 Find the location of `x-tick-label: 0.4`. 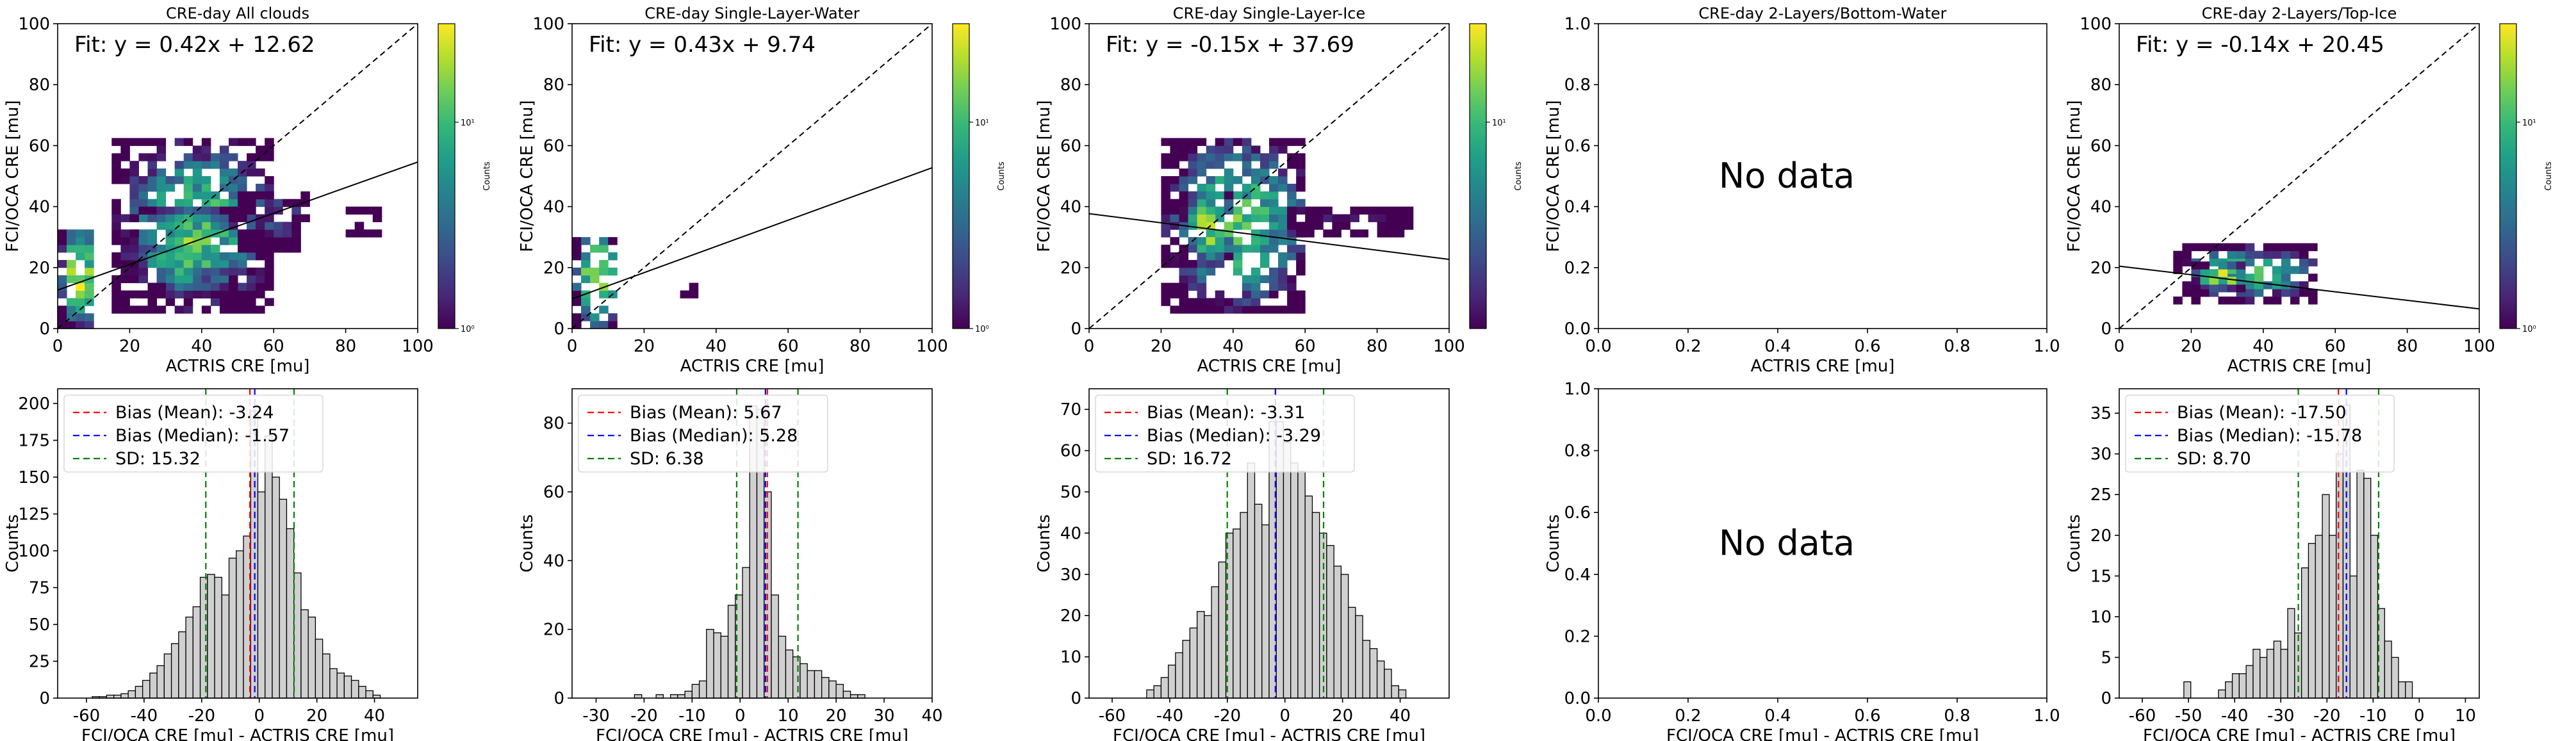

x-tick-label: 0.4 is located at coordinates (1778, 716).